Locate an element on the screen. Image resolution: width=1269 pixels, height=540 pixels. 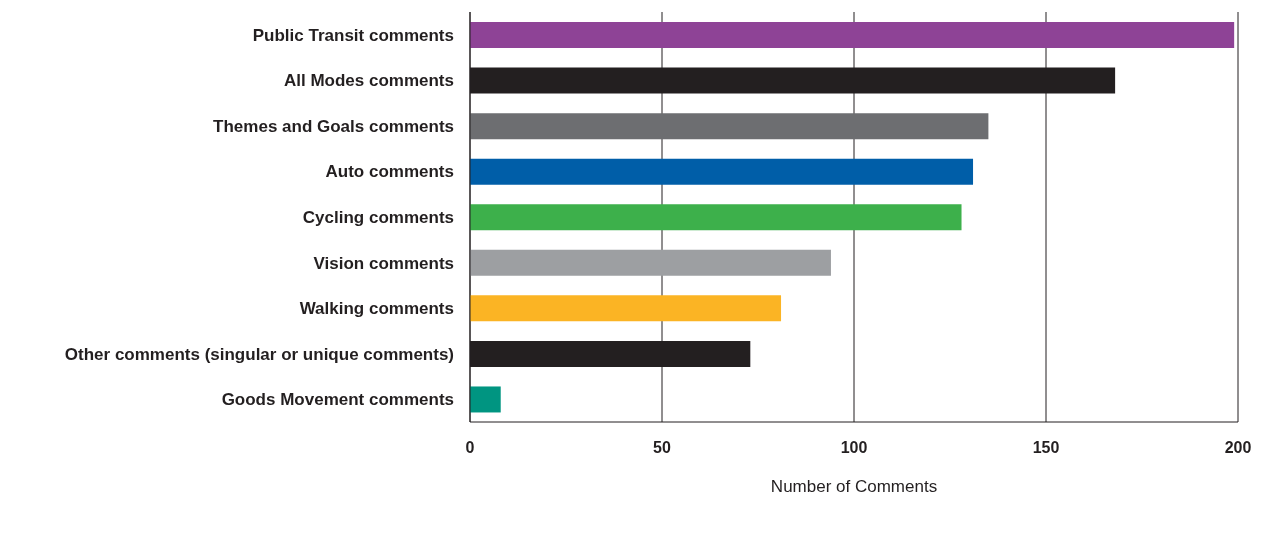
y-tick-label: Vision comments is located at coordinates (383, 263).